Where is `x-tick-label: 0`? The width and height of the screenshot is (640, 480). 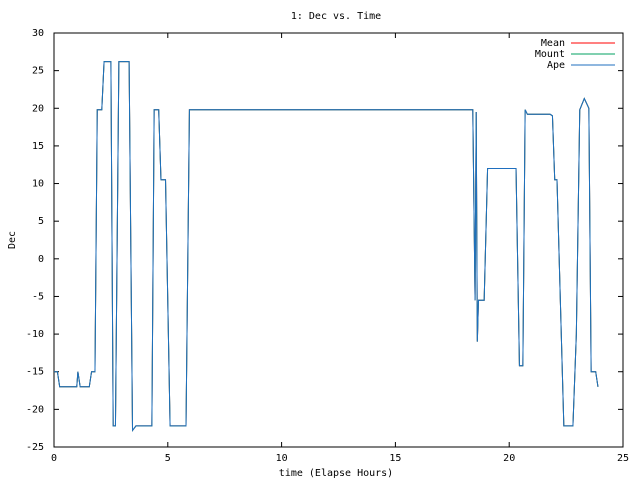
x-tick-label: 0 is located at coordinates (54, 458).